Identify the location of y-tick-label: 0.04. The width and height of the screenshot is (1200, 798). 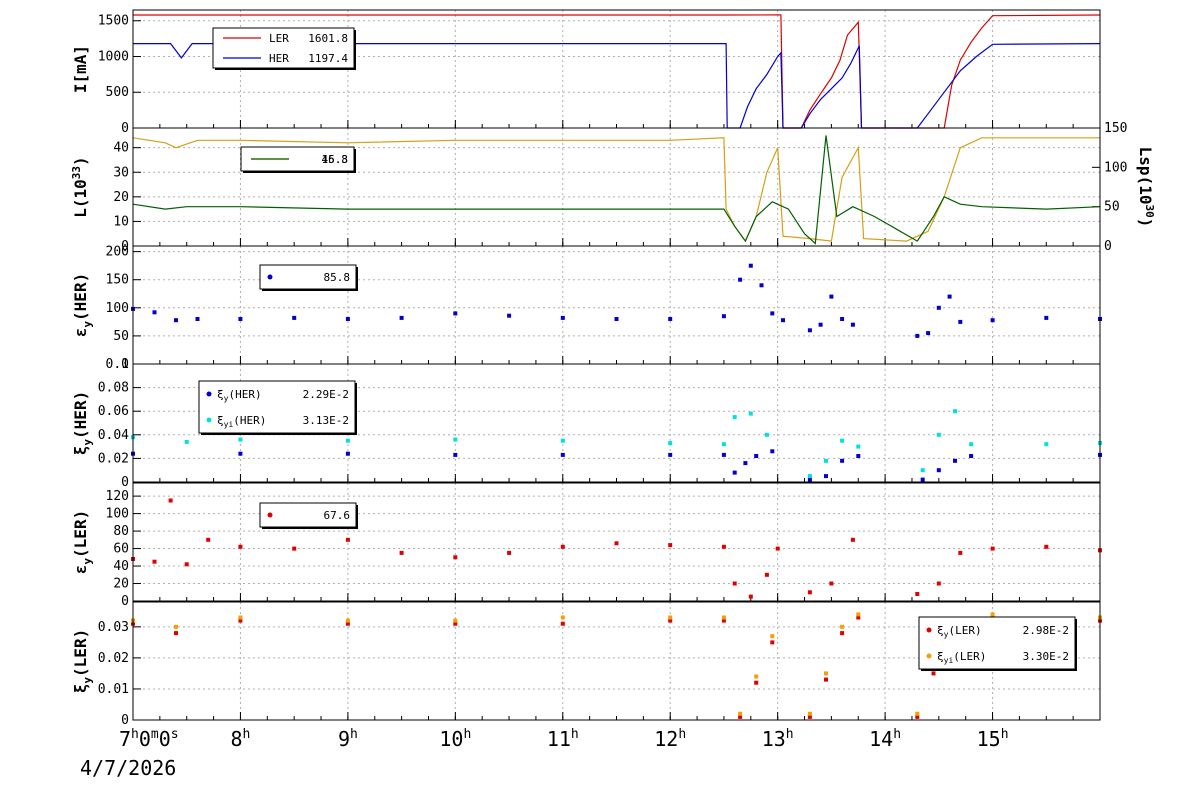
(113, 435).